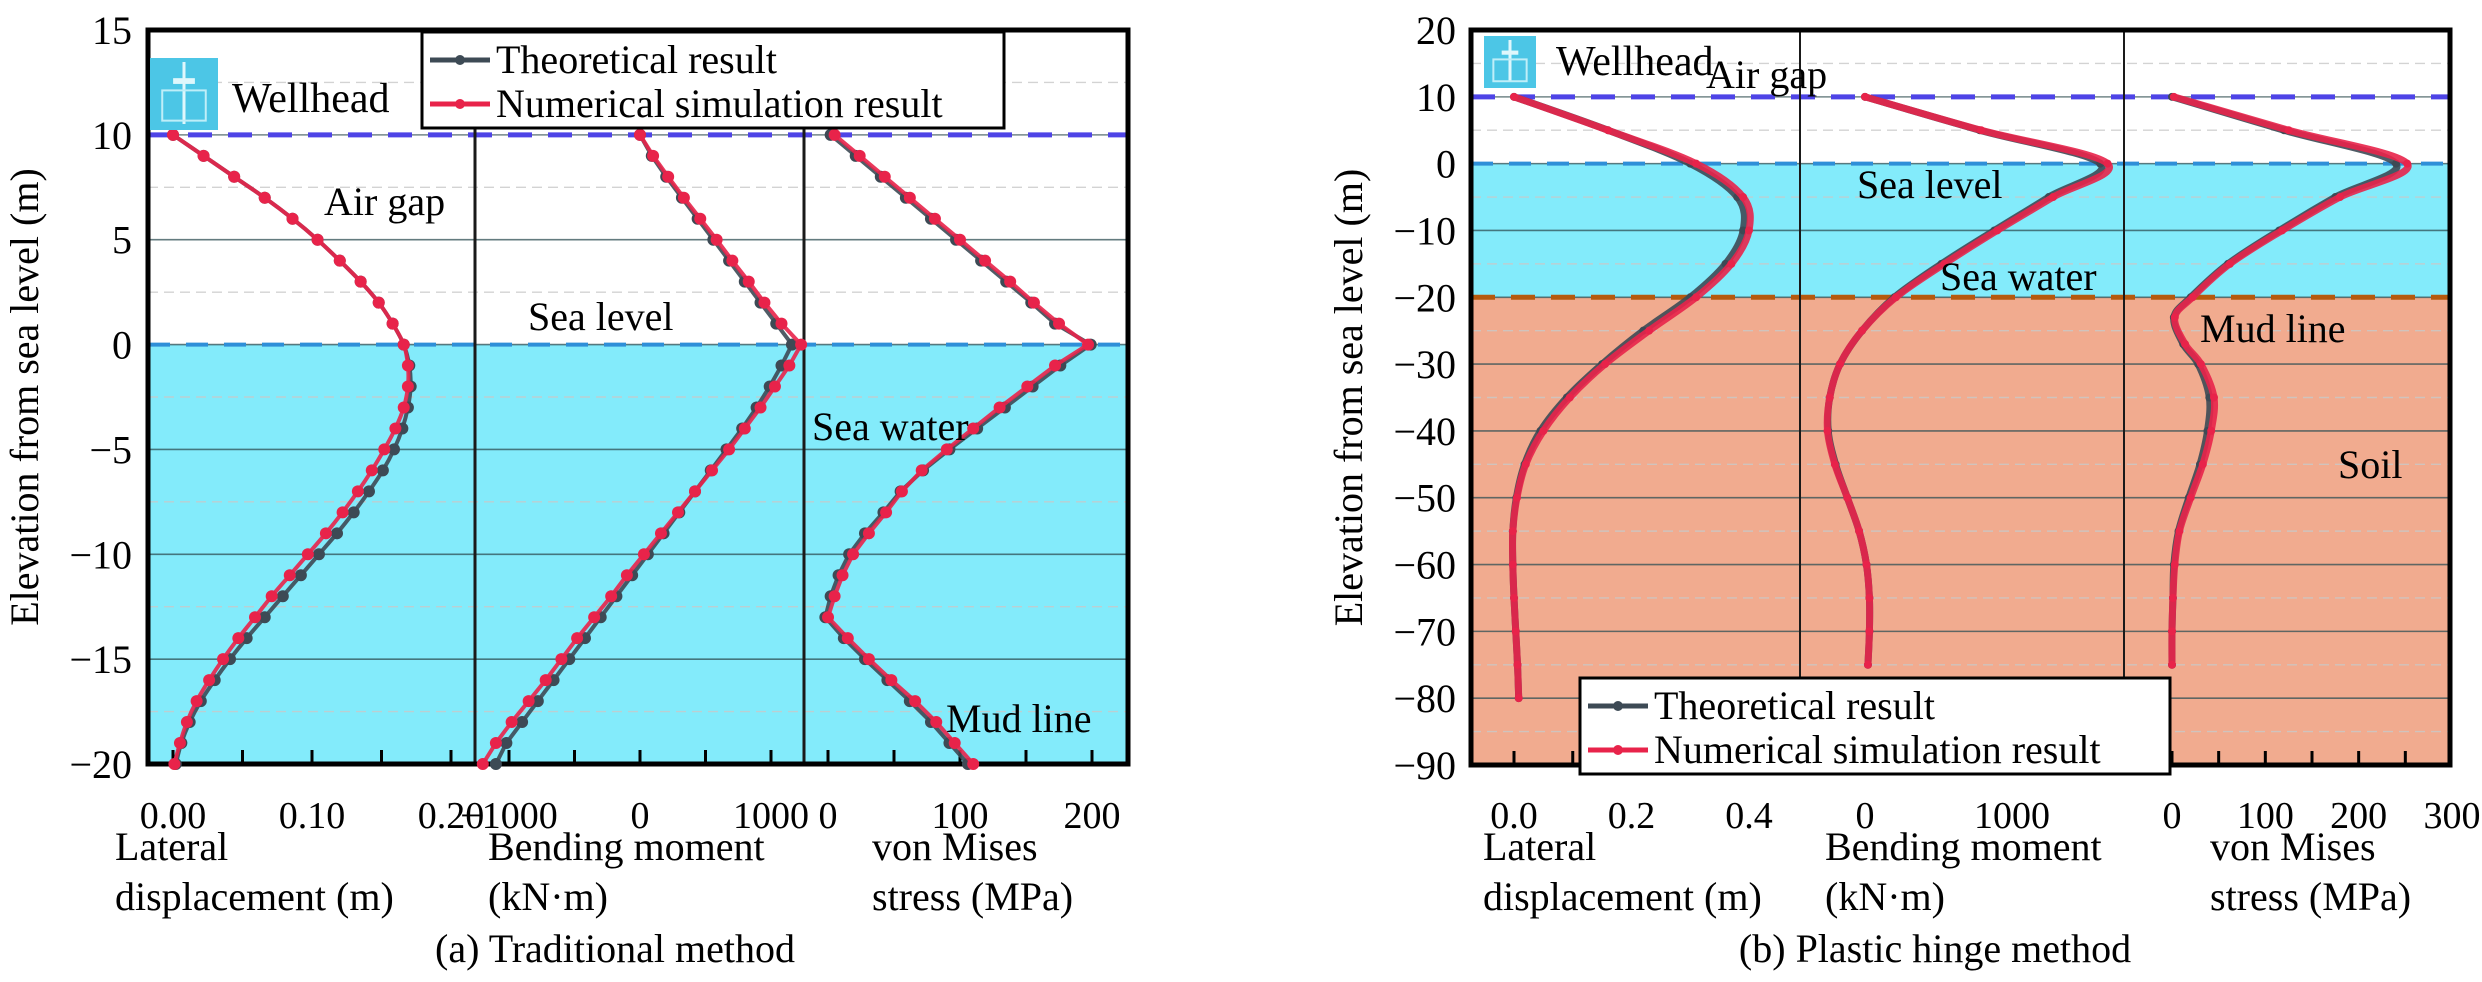 The width and height of the screenshot is (2482, 982). What do you see at coordinates (1424, 631) in the screenshot?
I see `y-tick-label: −70` at bounding box center [1424, 631].